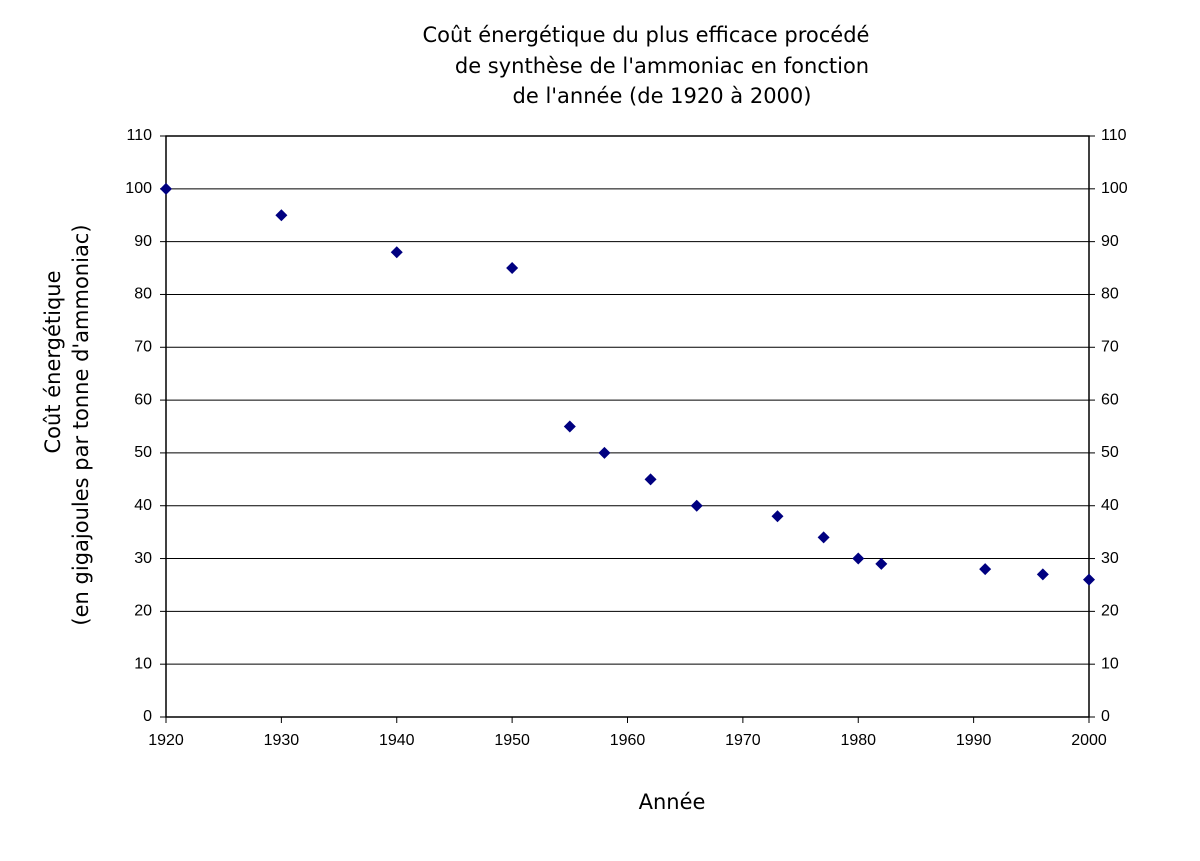 The image size is (1200, 861). Describe the element at coordinates (53, 361) in the screenshot. I see `y-axis-label: Coût énergétique` at that location.